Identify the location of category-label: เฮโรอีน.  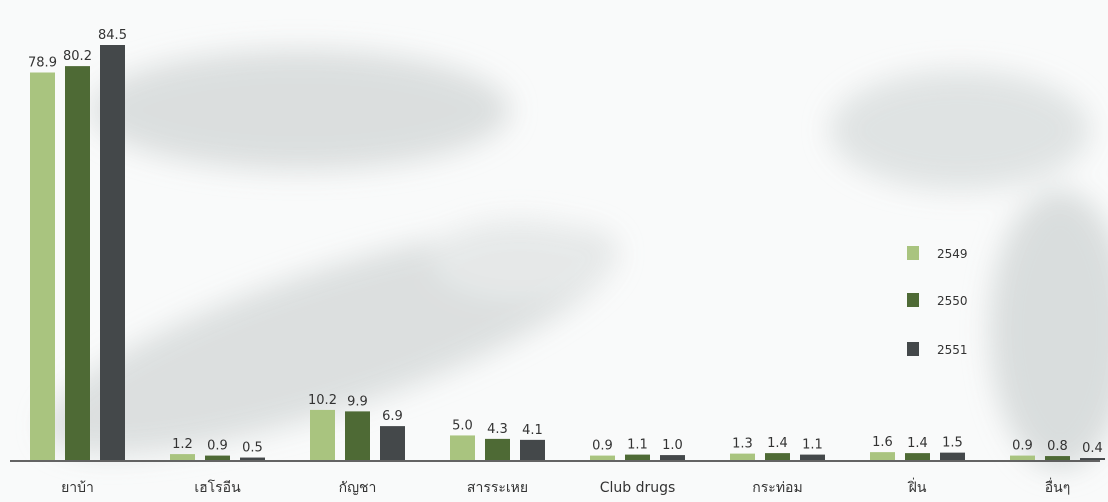
(217, 487).